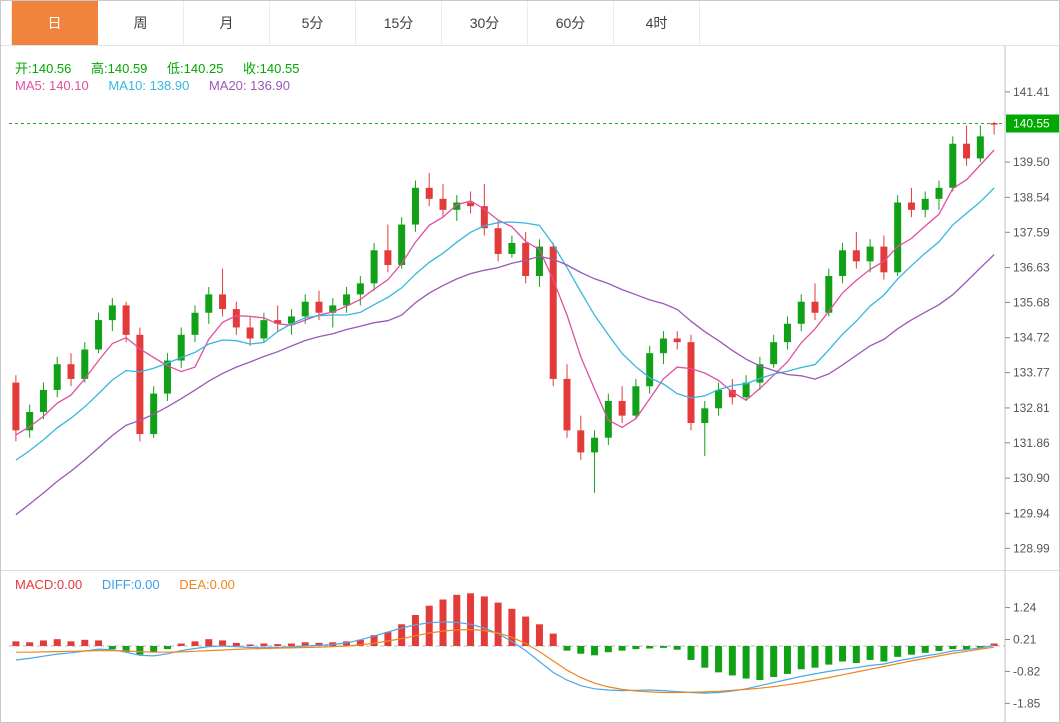  Describe the element at coordinates (1031, 162) in the screenshot. I see `y-axis-label: 139.50` at that location.